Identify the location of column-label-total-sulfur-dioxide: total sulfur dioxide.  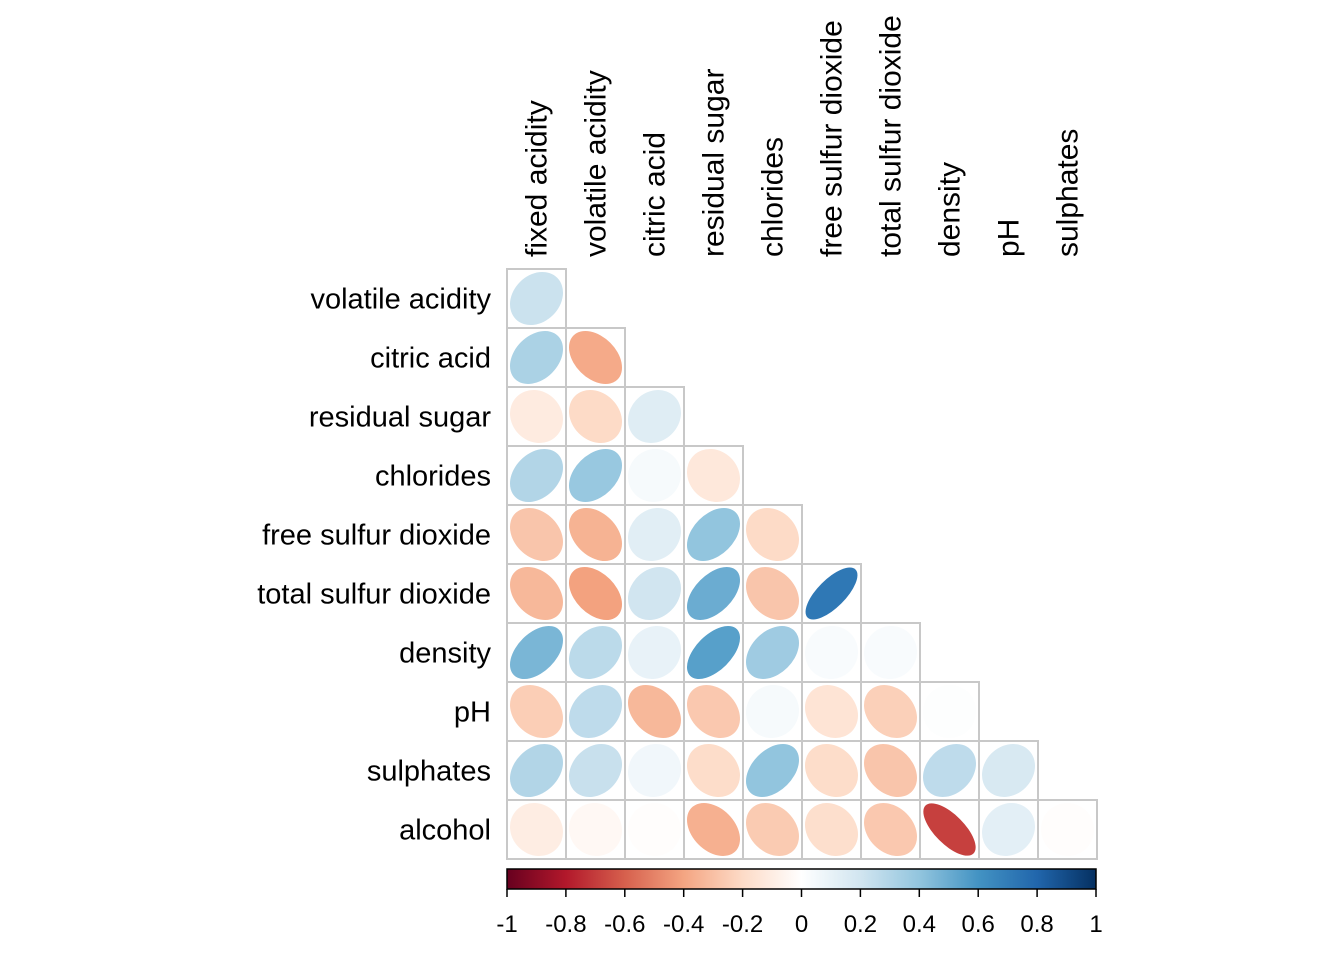
(891, 136).